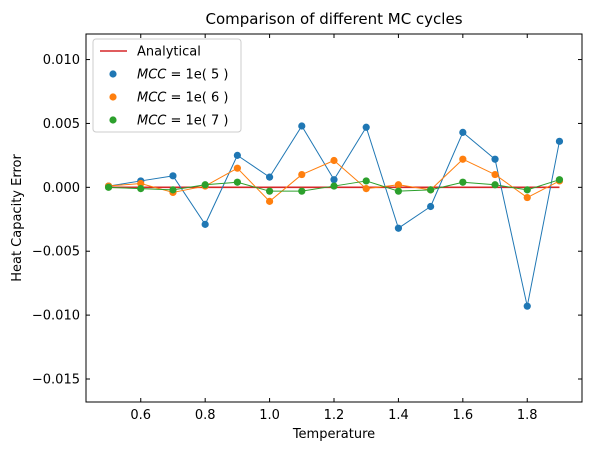 The height and width of the screenshot is (450, 591). What do you see at coordinates (197, 98) in the screenshot?
I see `legend-label-value: = 1e( 6 )` at bounding box center [197, 98].